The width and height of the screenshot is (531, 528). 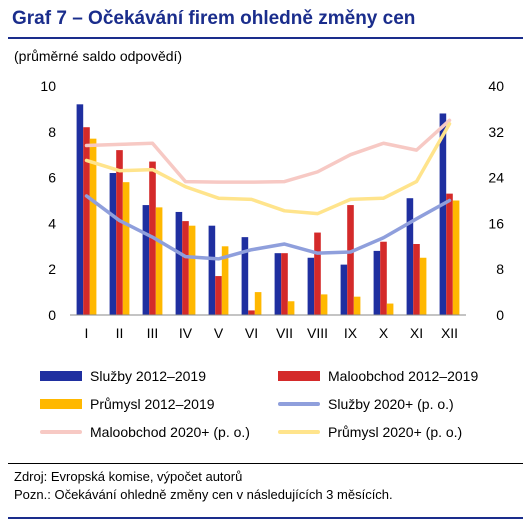 I want to click on legend-item-prumysl-line: Průmysl 2020+ (p. o.), so click(x=370, y=432).